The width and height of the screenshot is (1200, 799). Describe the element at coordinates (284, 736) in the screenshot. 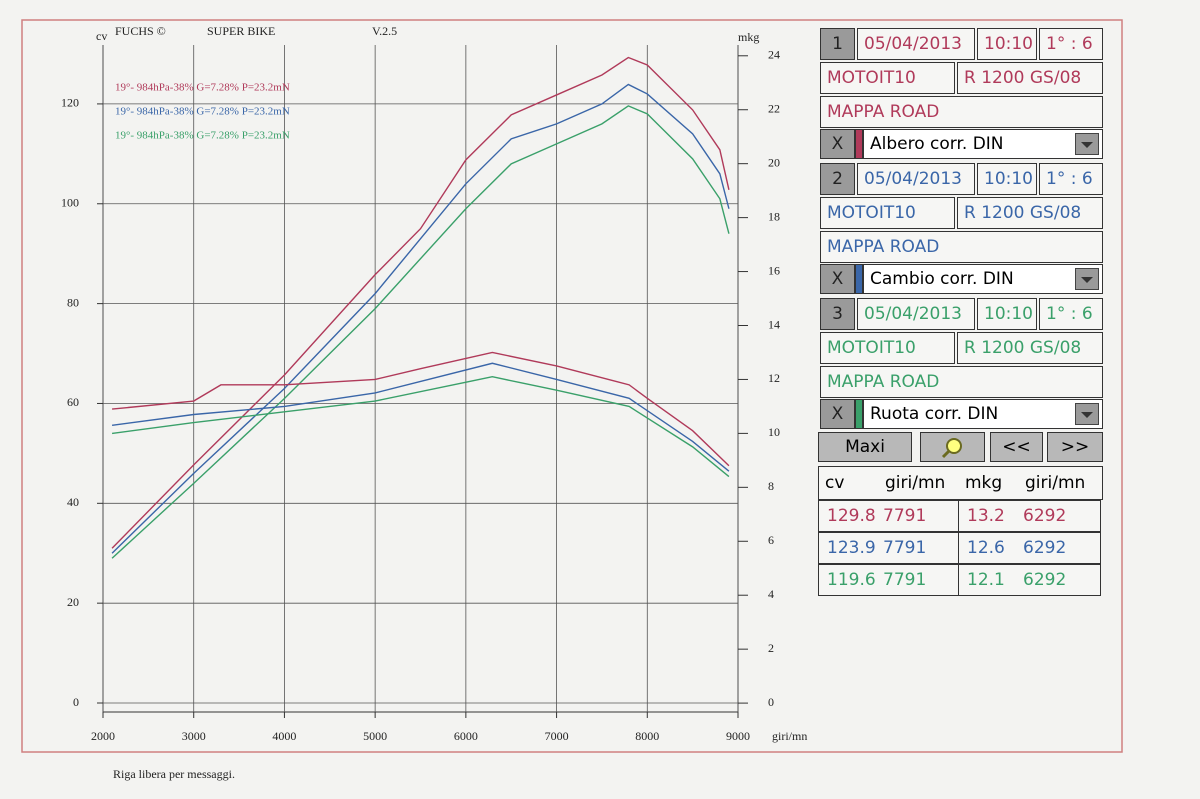

I see `x-tick-label: 4000` at that location.